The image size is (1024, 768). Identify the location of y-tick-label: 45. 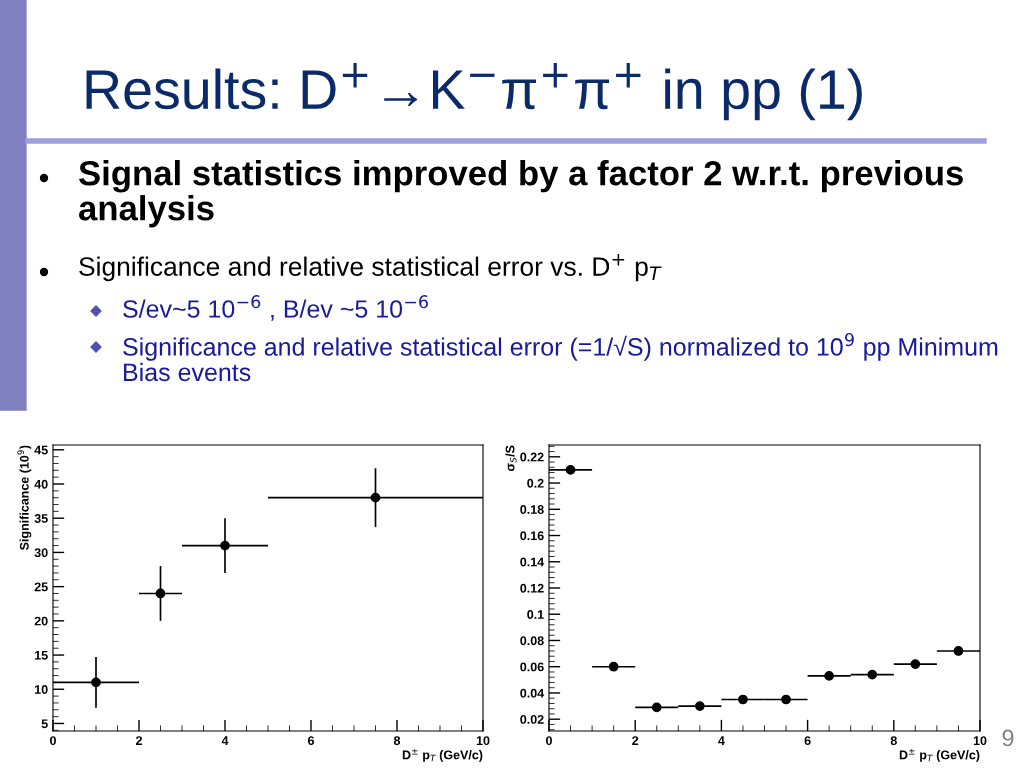
(41, 450).